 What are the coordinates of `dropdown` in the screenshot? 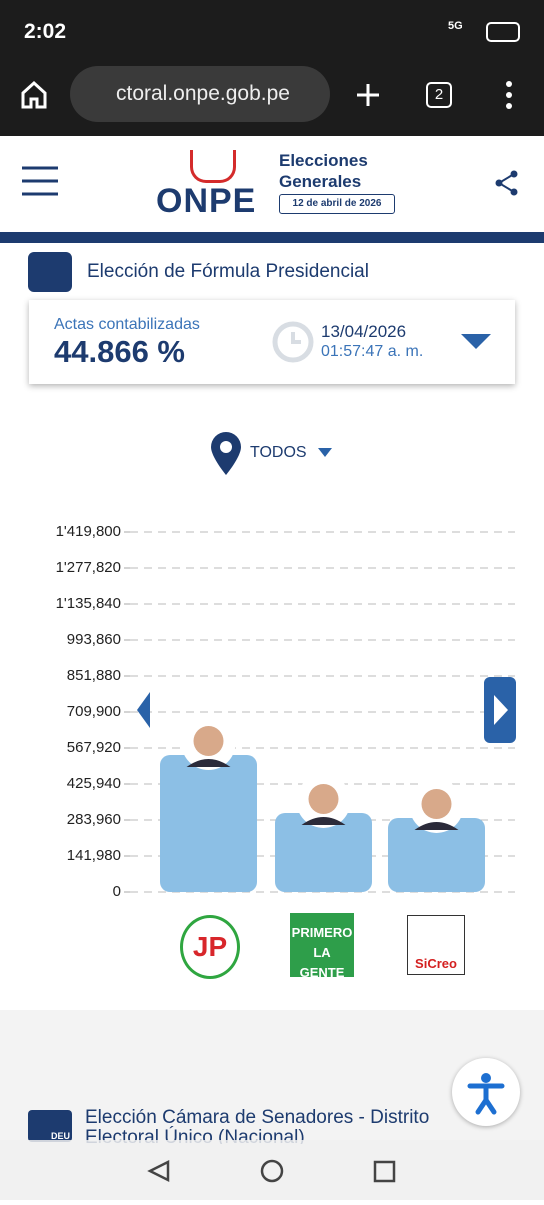 It's located at (476, 342).